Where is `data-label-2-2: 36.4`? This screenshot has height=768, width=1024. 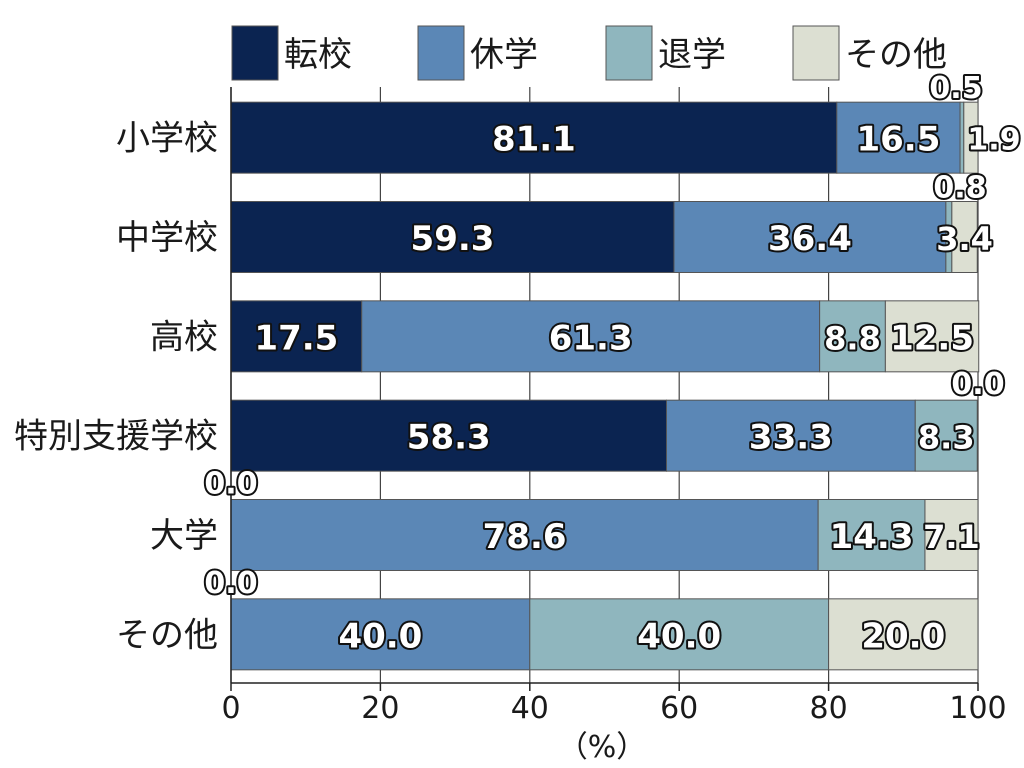
data-label-2-2: 36.4 is located at coordinates (810, 239).